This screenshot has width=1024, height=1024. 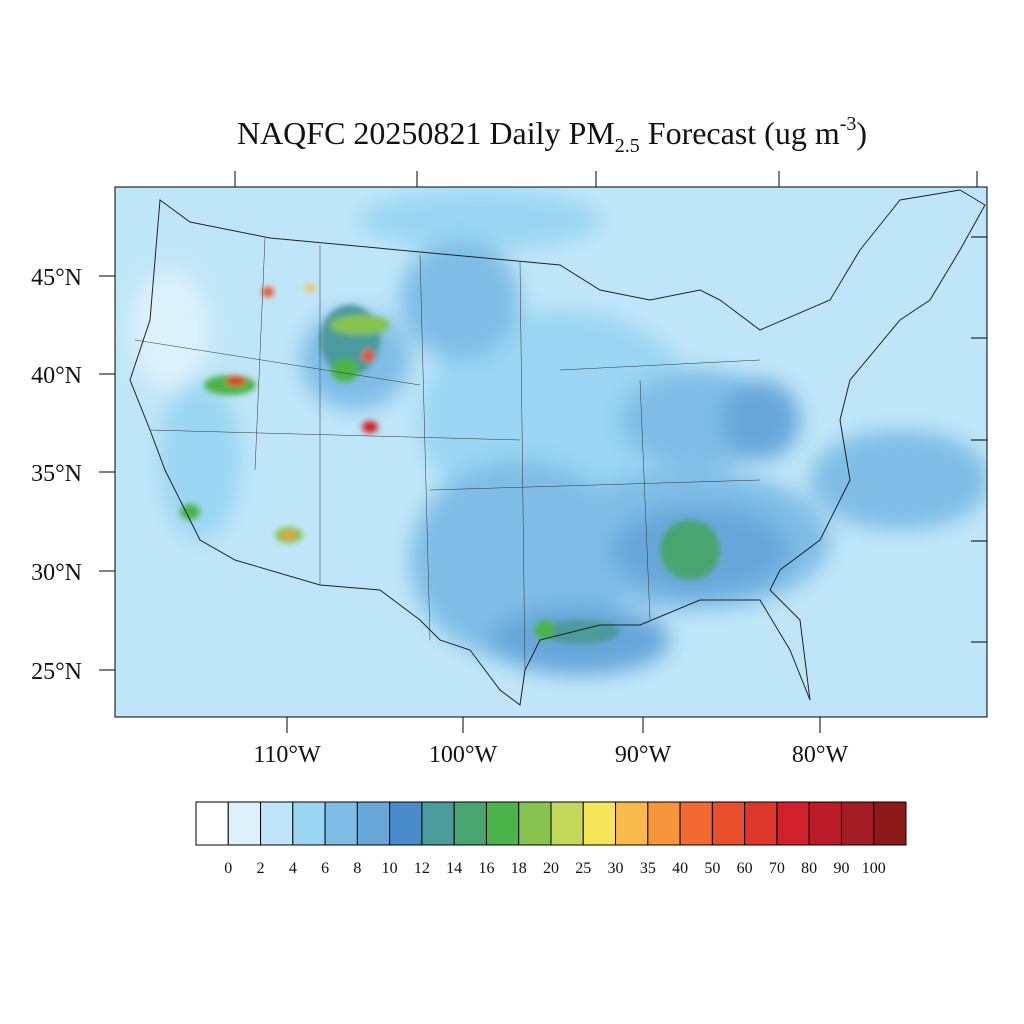 What do you see at coordinates (56, 278) in the screenshot?
I see `lat-label: 45°N` at bounding box center [56, 278].